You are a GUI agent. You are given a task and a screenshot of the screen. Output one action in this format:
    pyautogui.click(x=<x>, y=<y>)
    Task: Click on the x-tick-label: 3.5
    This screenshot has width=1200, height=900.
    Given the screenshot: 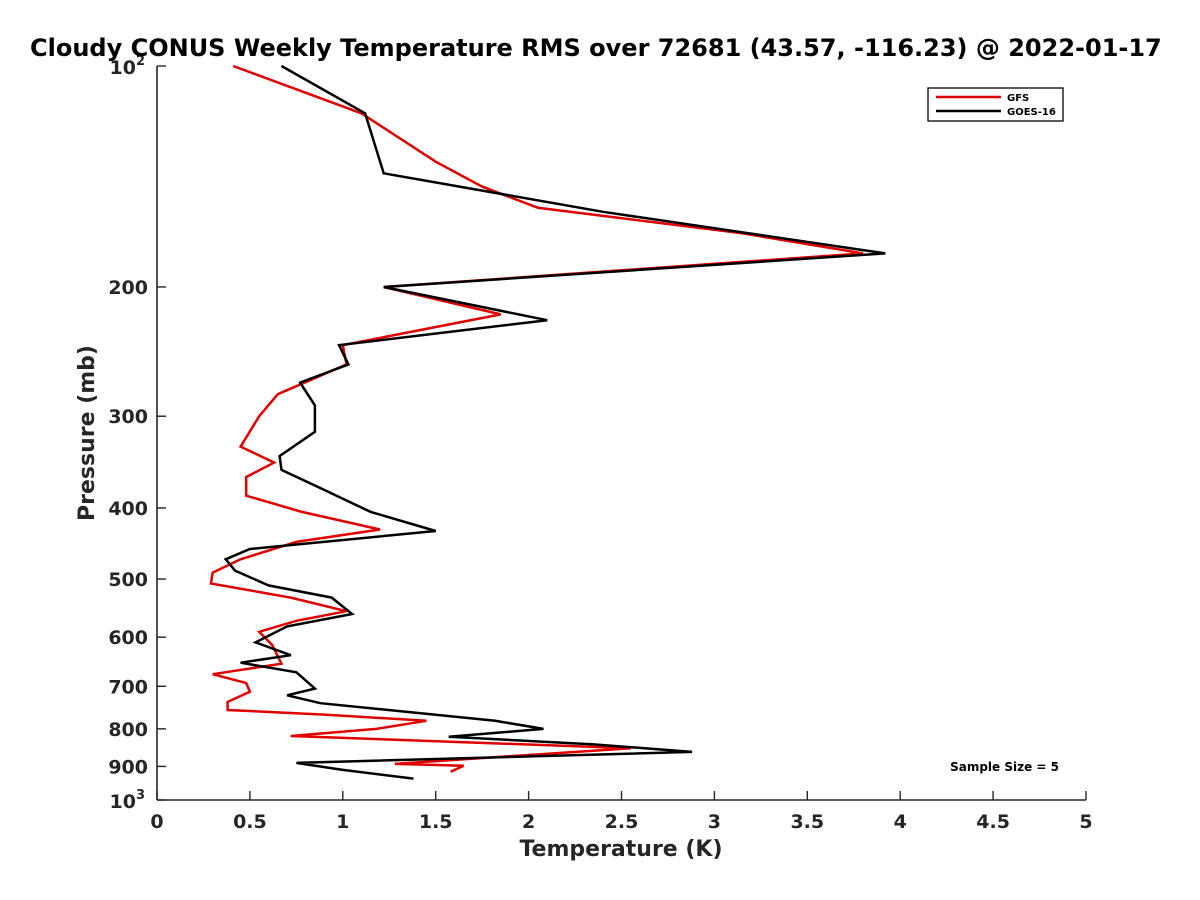 What is the action you would take?
    pyautogui.click(x=807, y=822)
    